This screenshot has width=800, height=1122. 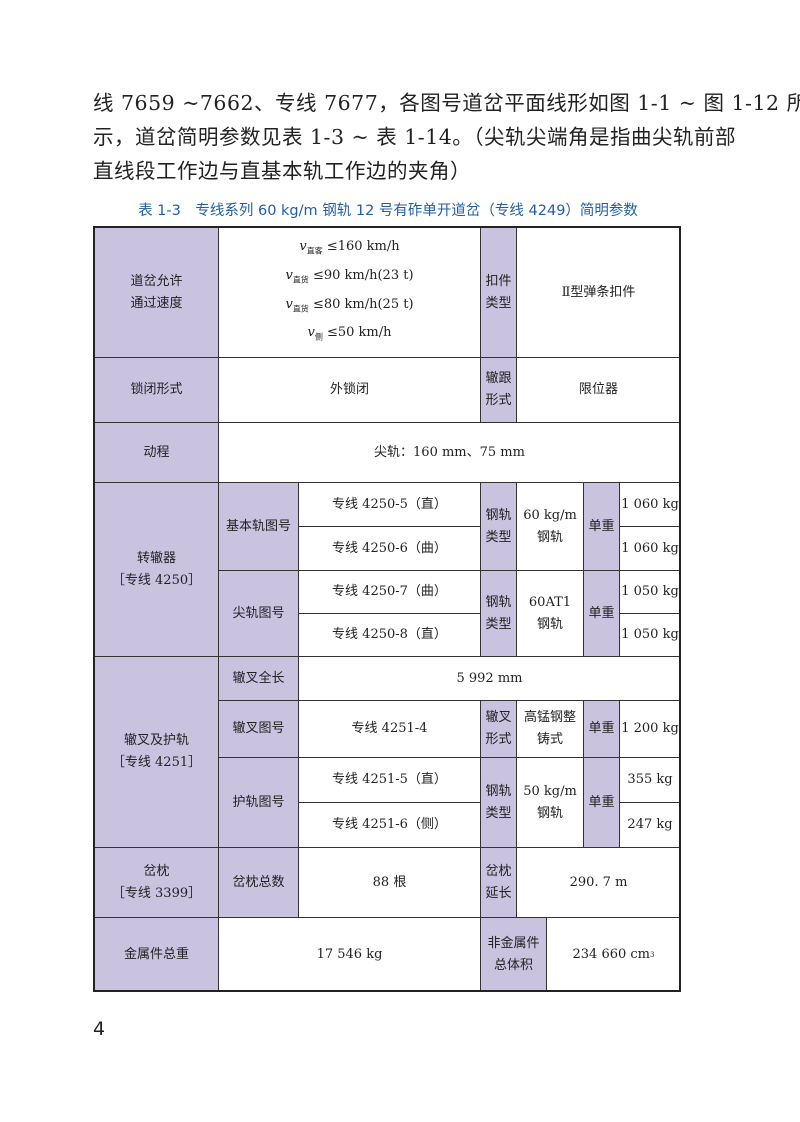 I want to click on value-rail-type-1: 60 kg/m 钢轨, so click(x=550, y=526).